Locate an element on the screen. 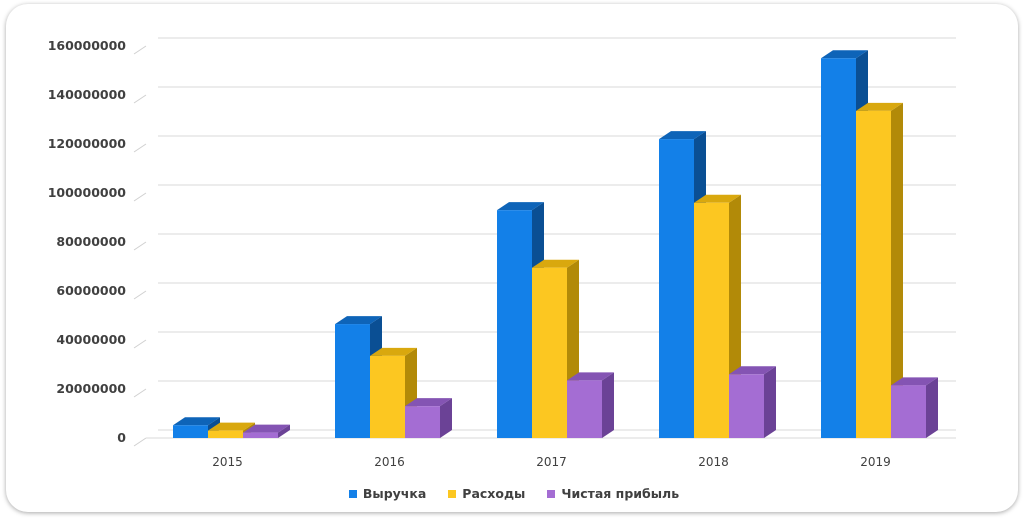 Image resolution: width=1028 pixels, height=524 pixels. x-tick-label: 2016 is located at coordinates (389, 462).